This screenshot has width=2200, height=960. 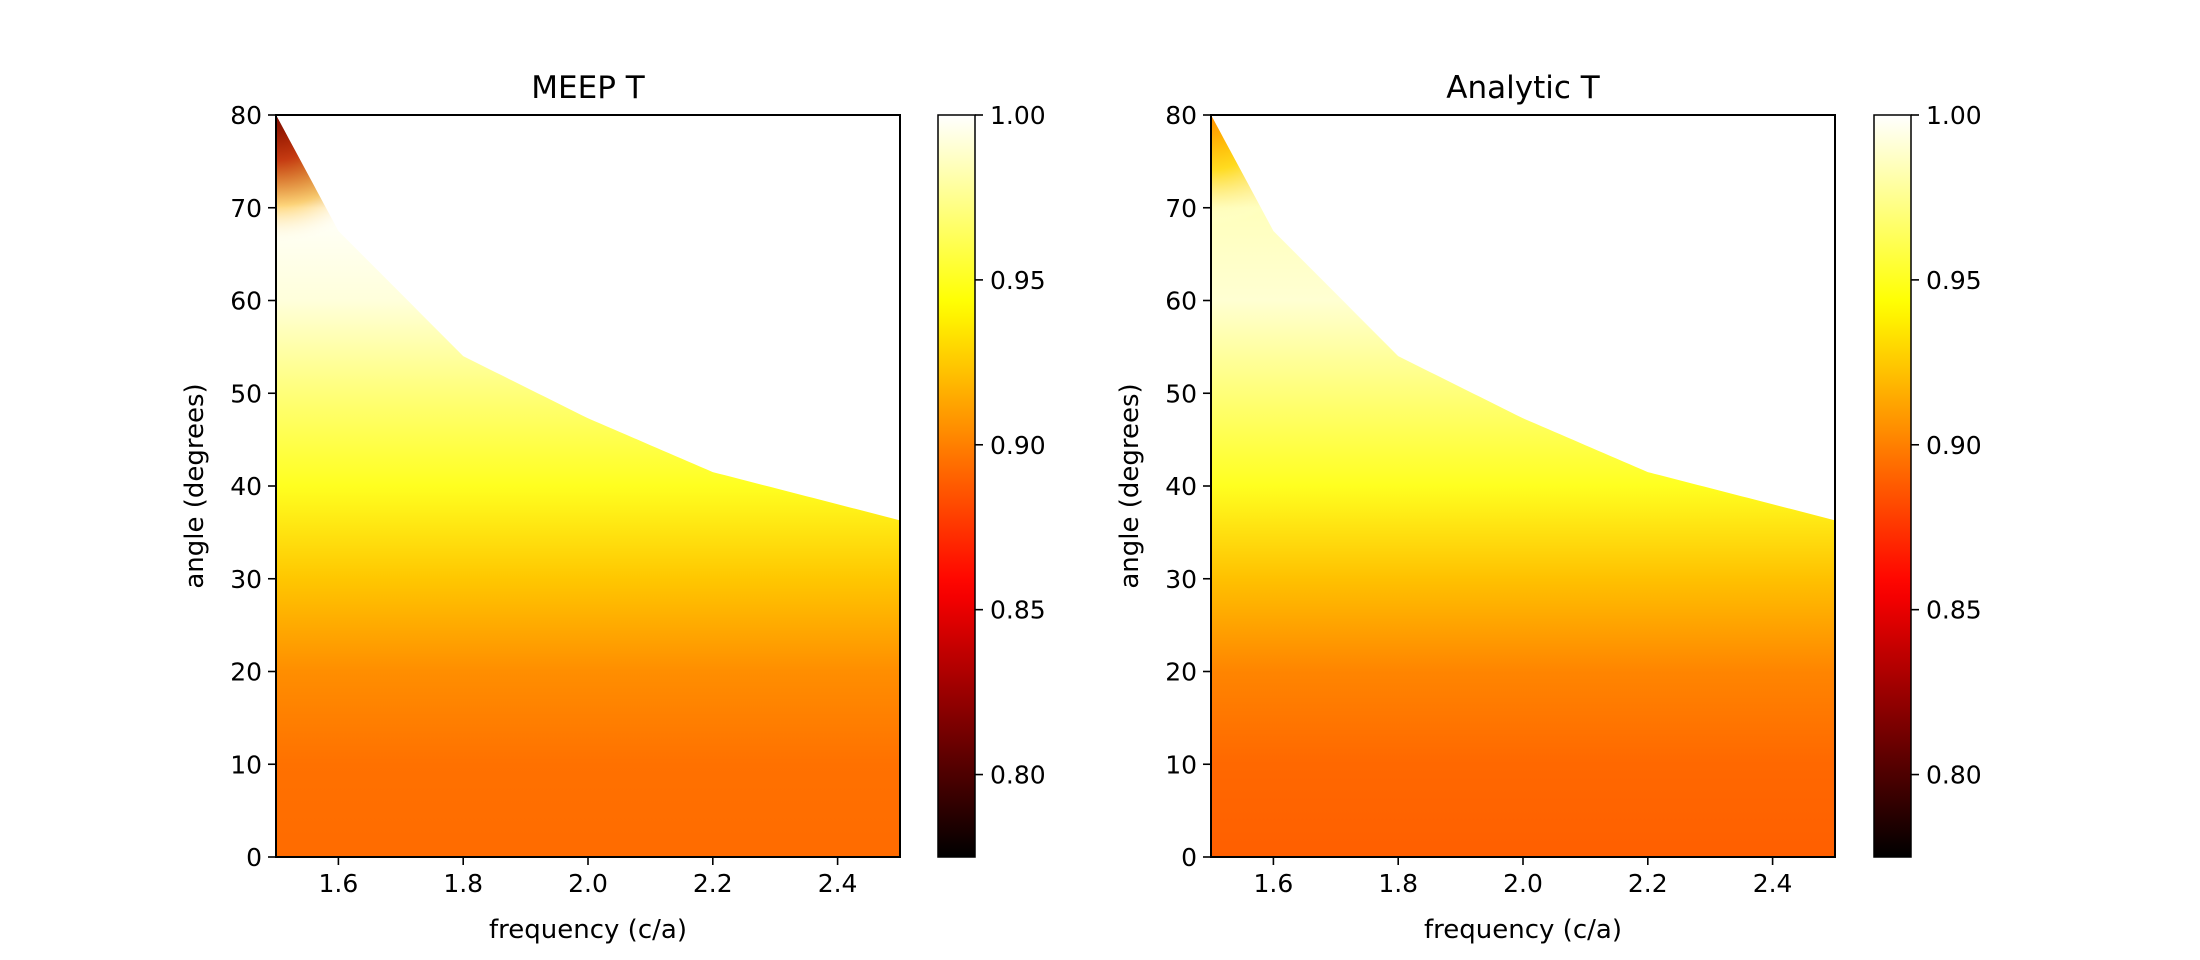 What do you see at coordinates (1523, 88) in the screenshot?
I see `chart-title: Analytic T` at bounding box center [1523, 88].